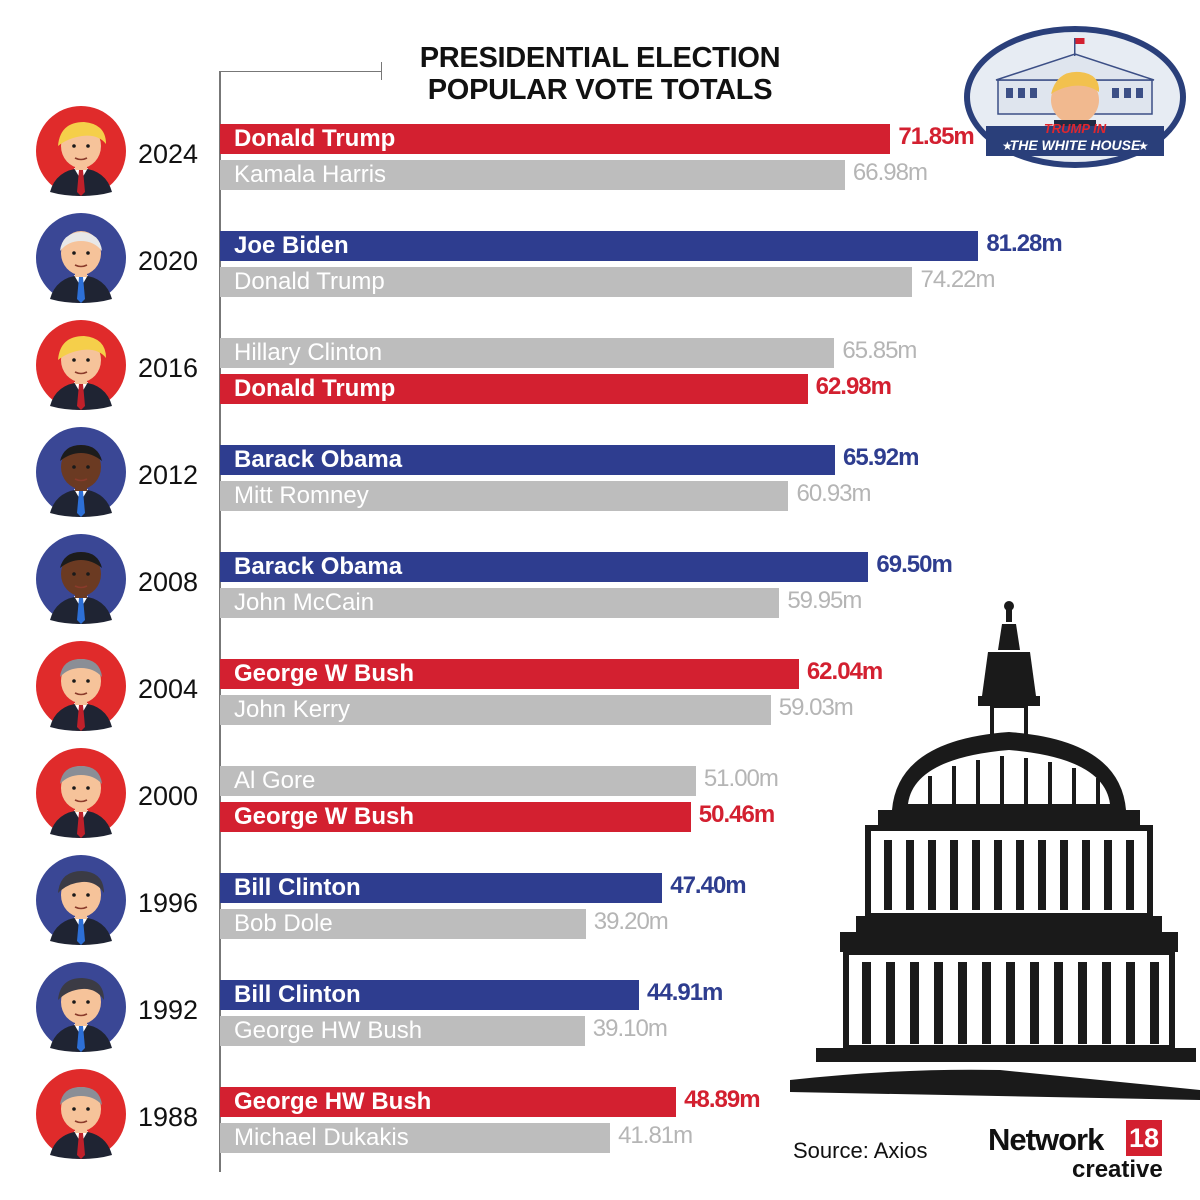 The width and height of the screenshot is (1200, 1200). I want to click on bar-value-label: 50.46m, so click(736, 814).